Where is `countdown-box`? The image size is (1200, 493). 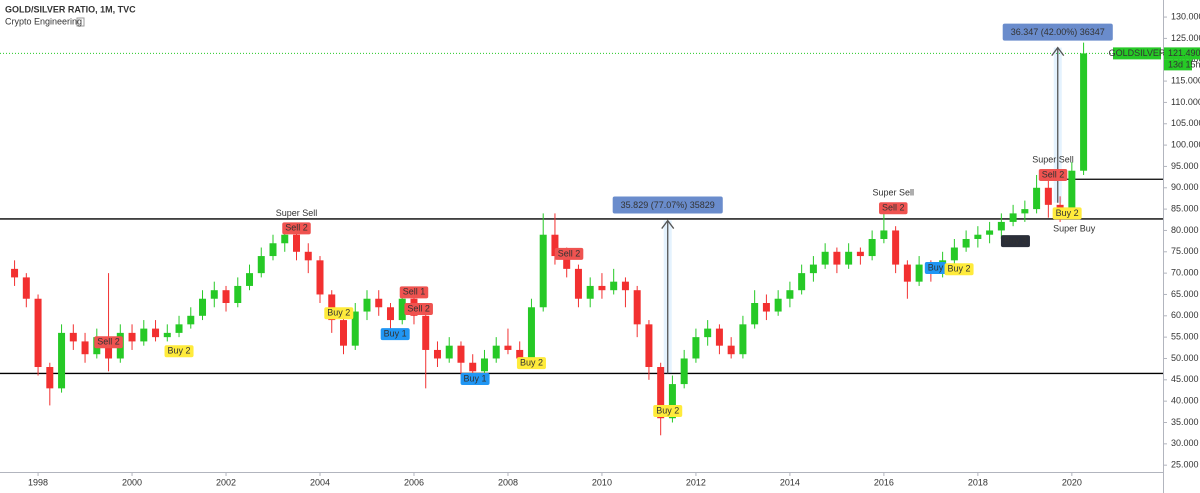
countdown-box is located at coordinates (1178, 65).